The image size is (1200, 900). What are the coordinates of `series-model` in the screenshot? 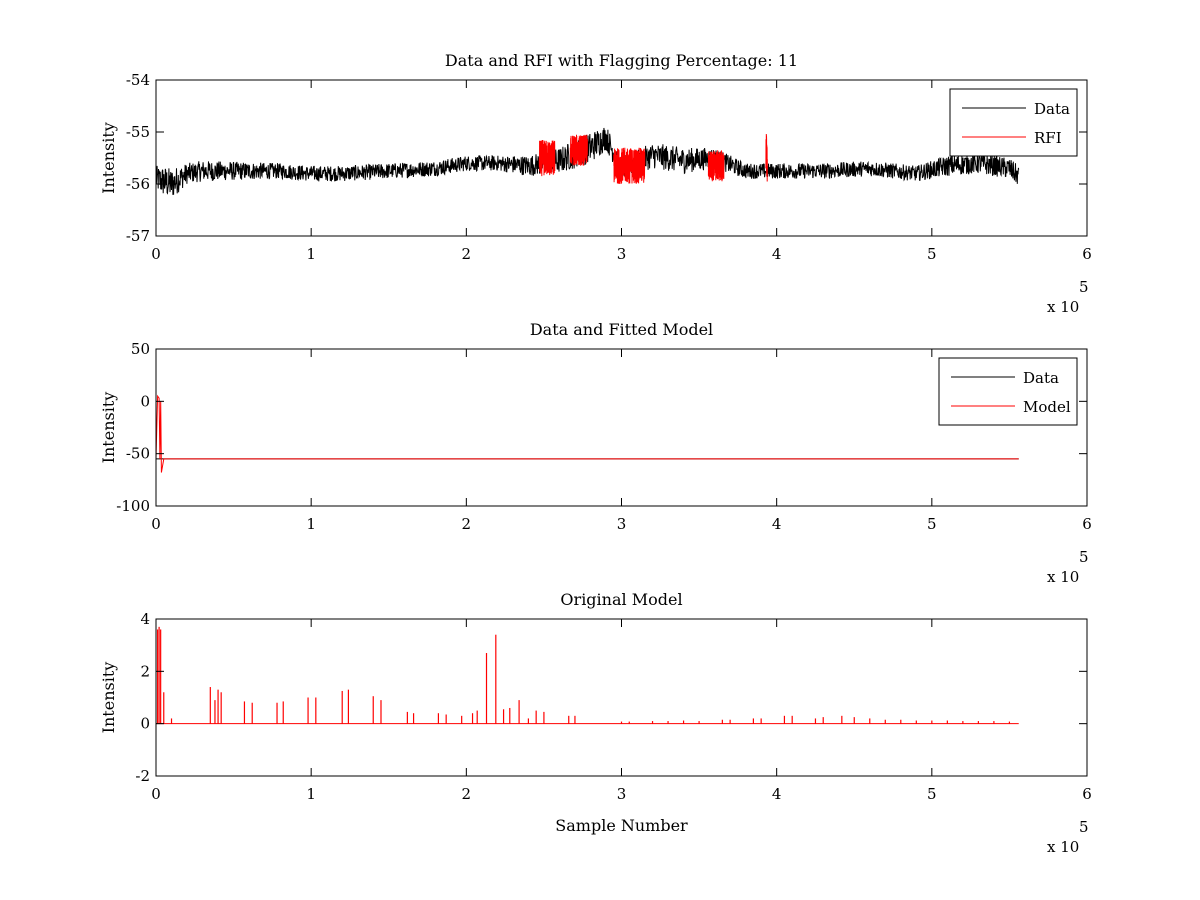 It's located at (587, 433).